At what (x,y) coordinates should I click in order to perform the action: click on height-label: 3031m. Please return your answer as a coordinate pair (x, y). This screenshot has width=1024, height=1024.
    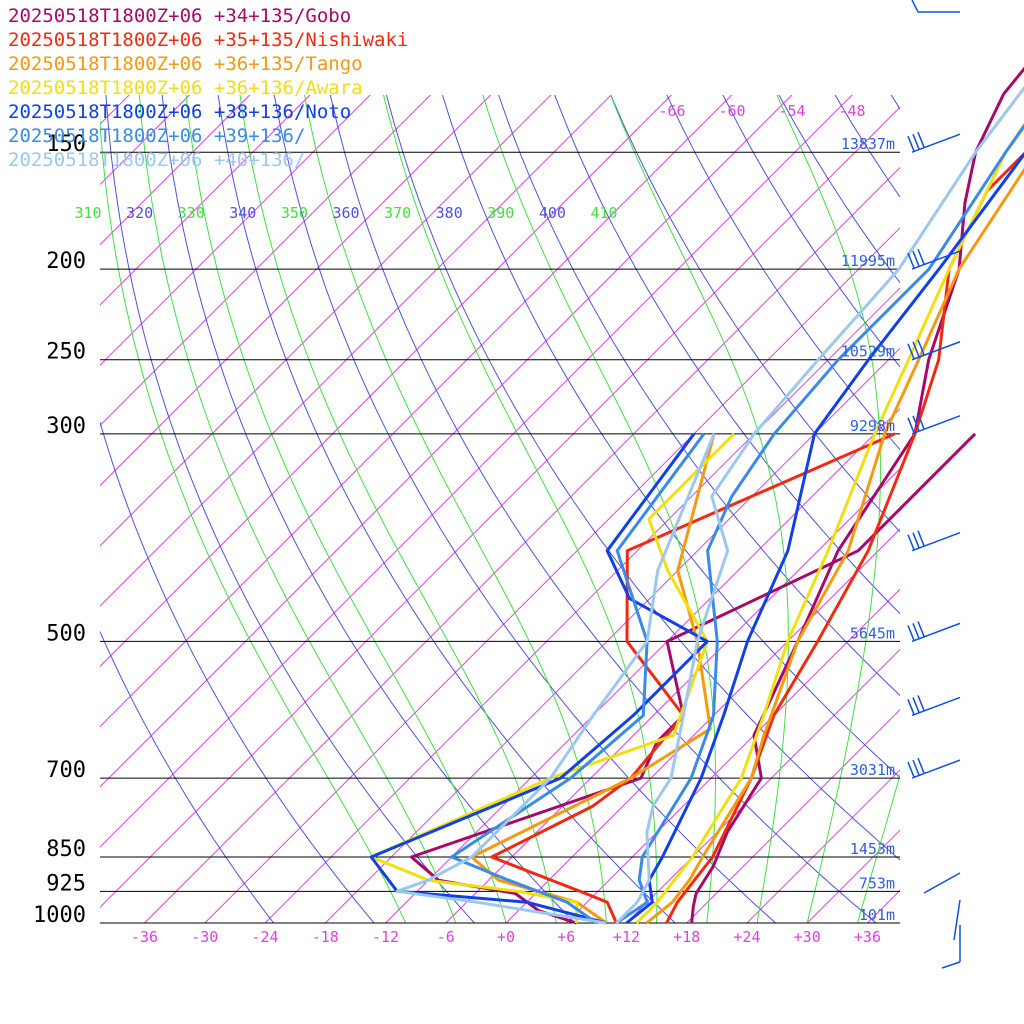
    Looking at the image, I should click on (872, 770).